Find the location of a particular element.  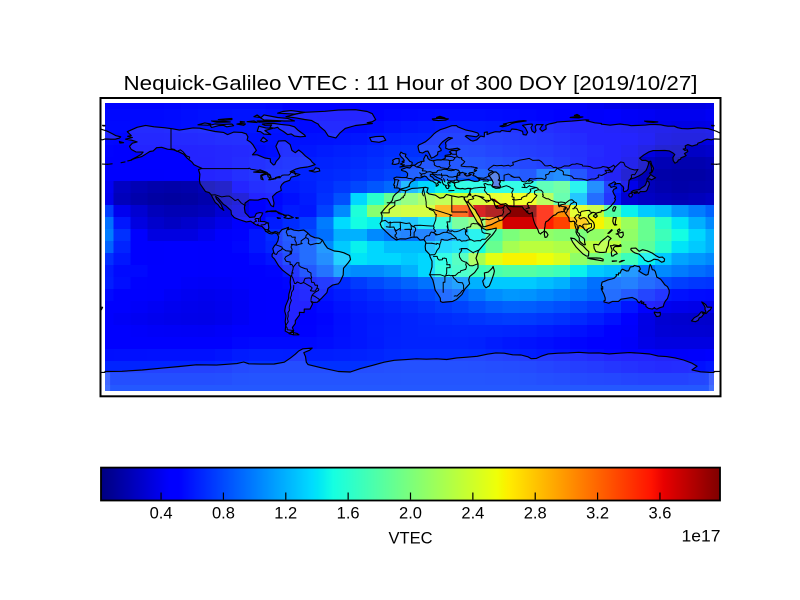

svg-text: 3.2 is located at coordinates (597, 514).